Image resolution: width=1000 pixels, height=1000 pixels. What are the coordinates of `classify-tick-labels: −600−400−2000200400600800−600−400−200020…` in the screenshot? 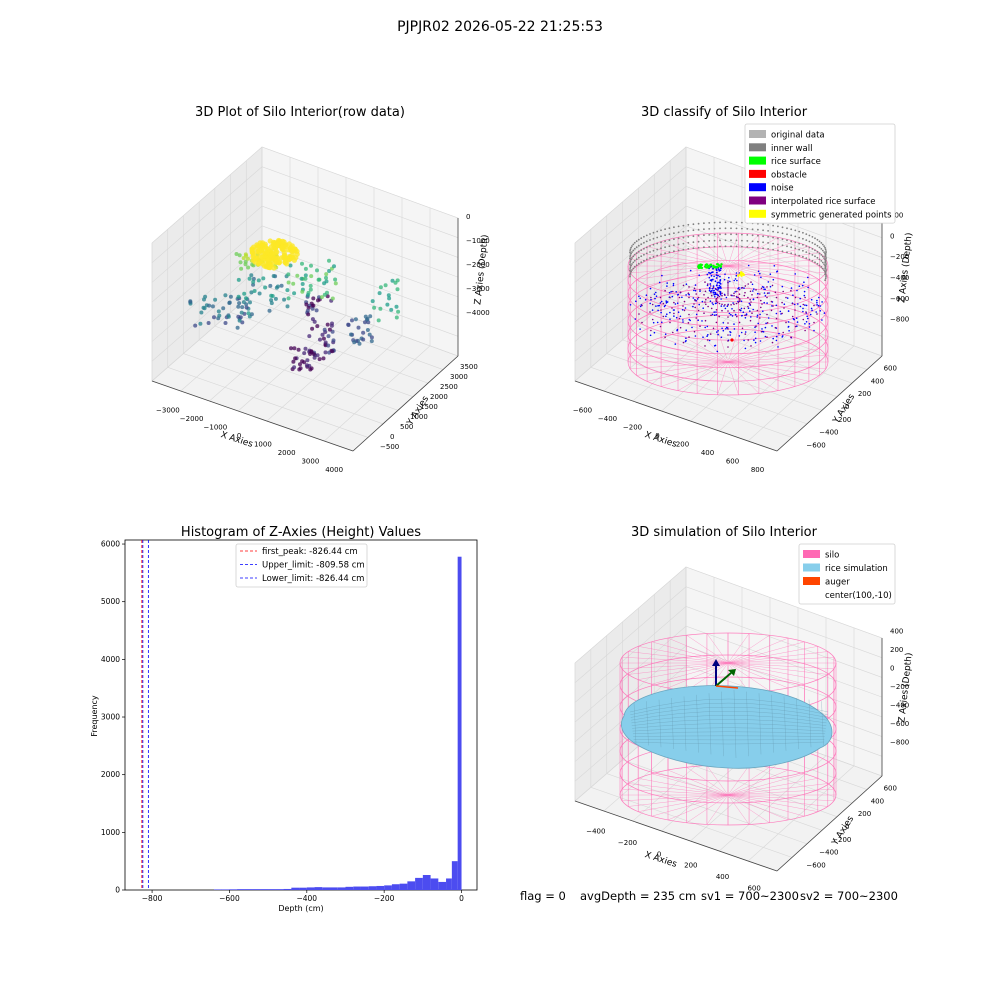 It's located at (741, 342).